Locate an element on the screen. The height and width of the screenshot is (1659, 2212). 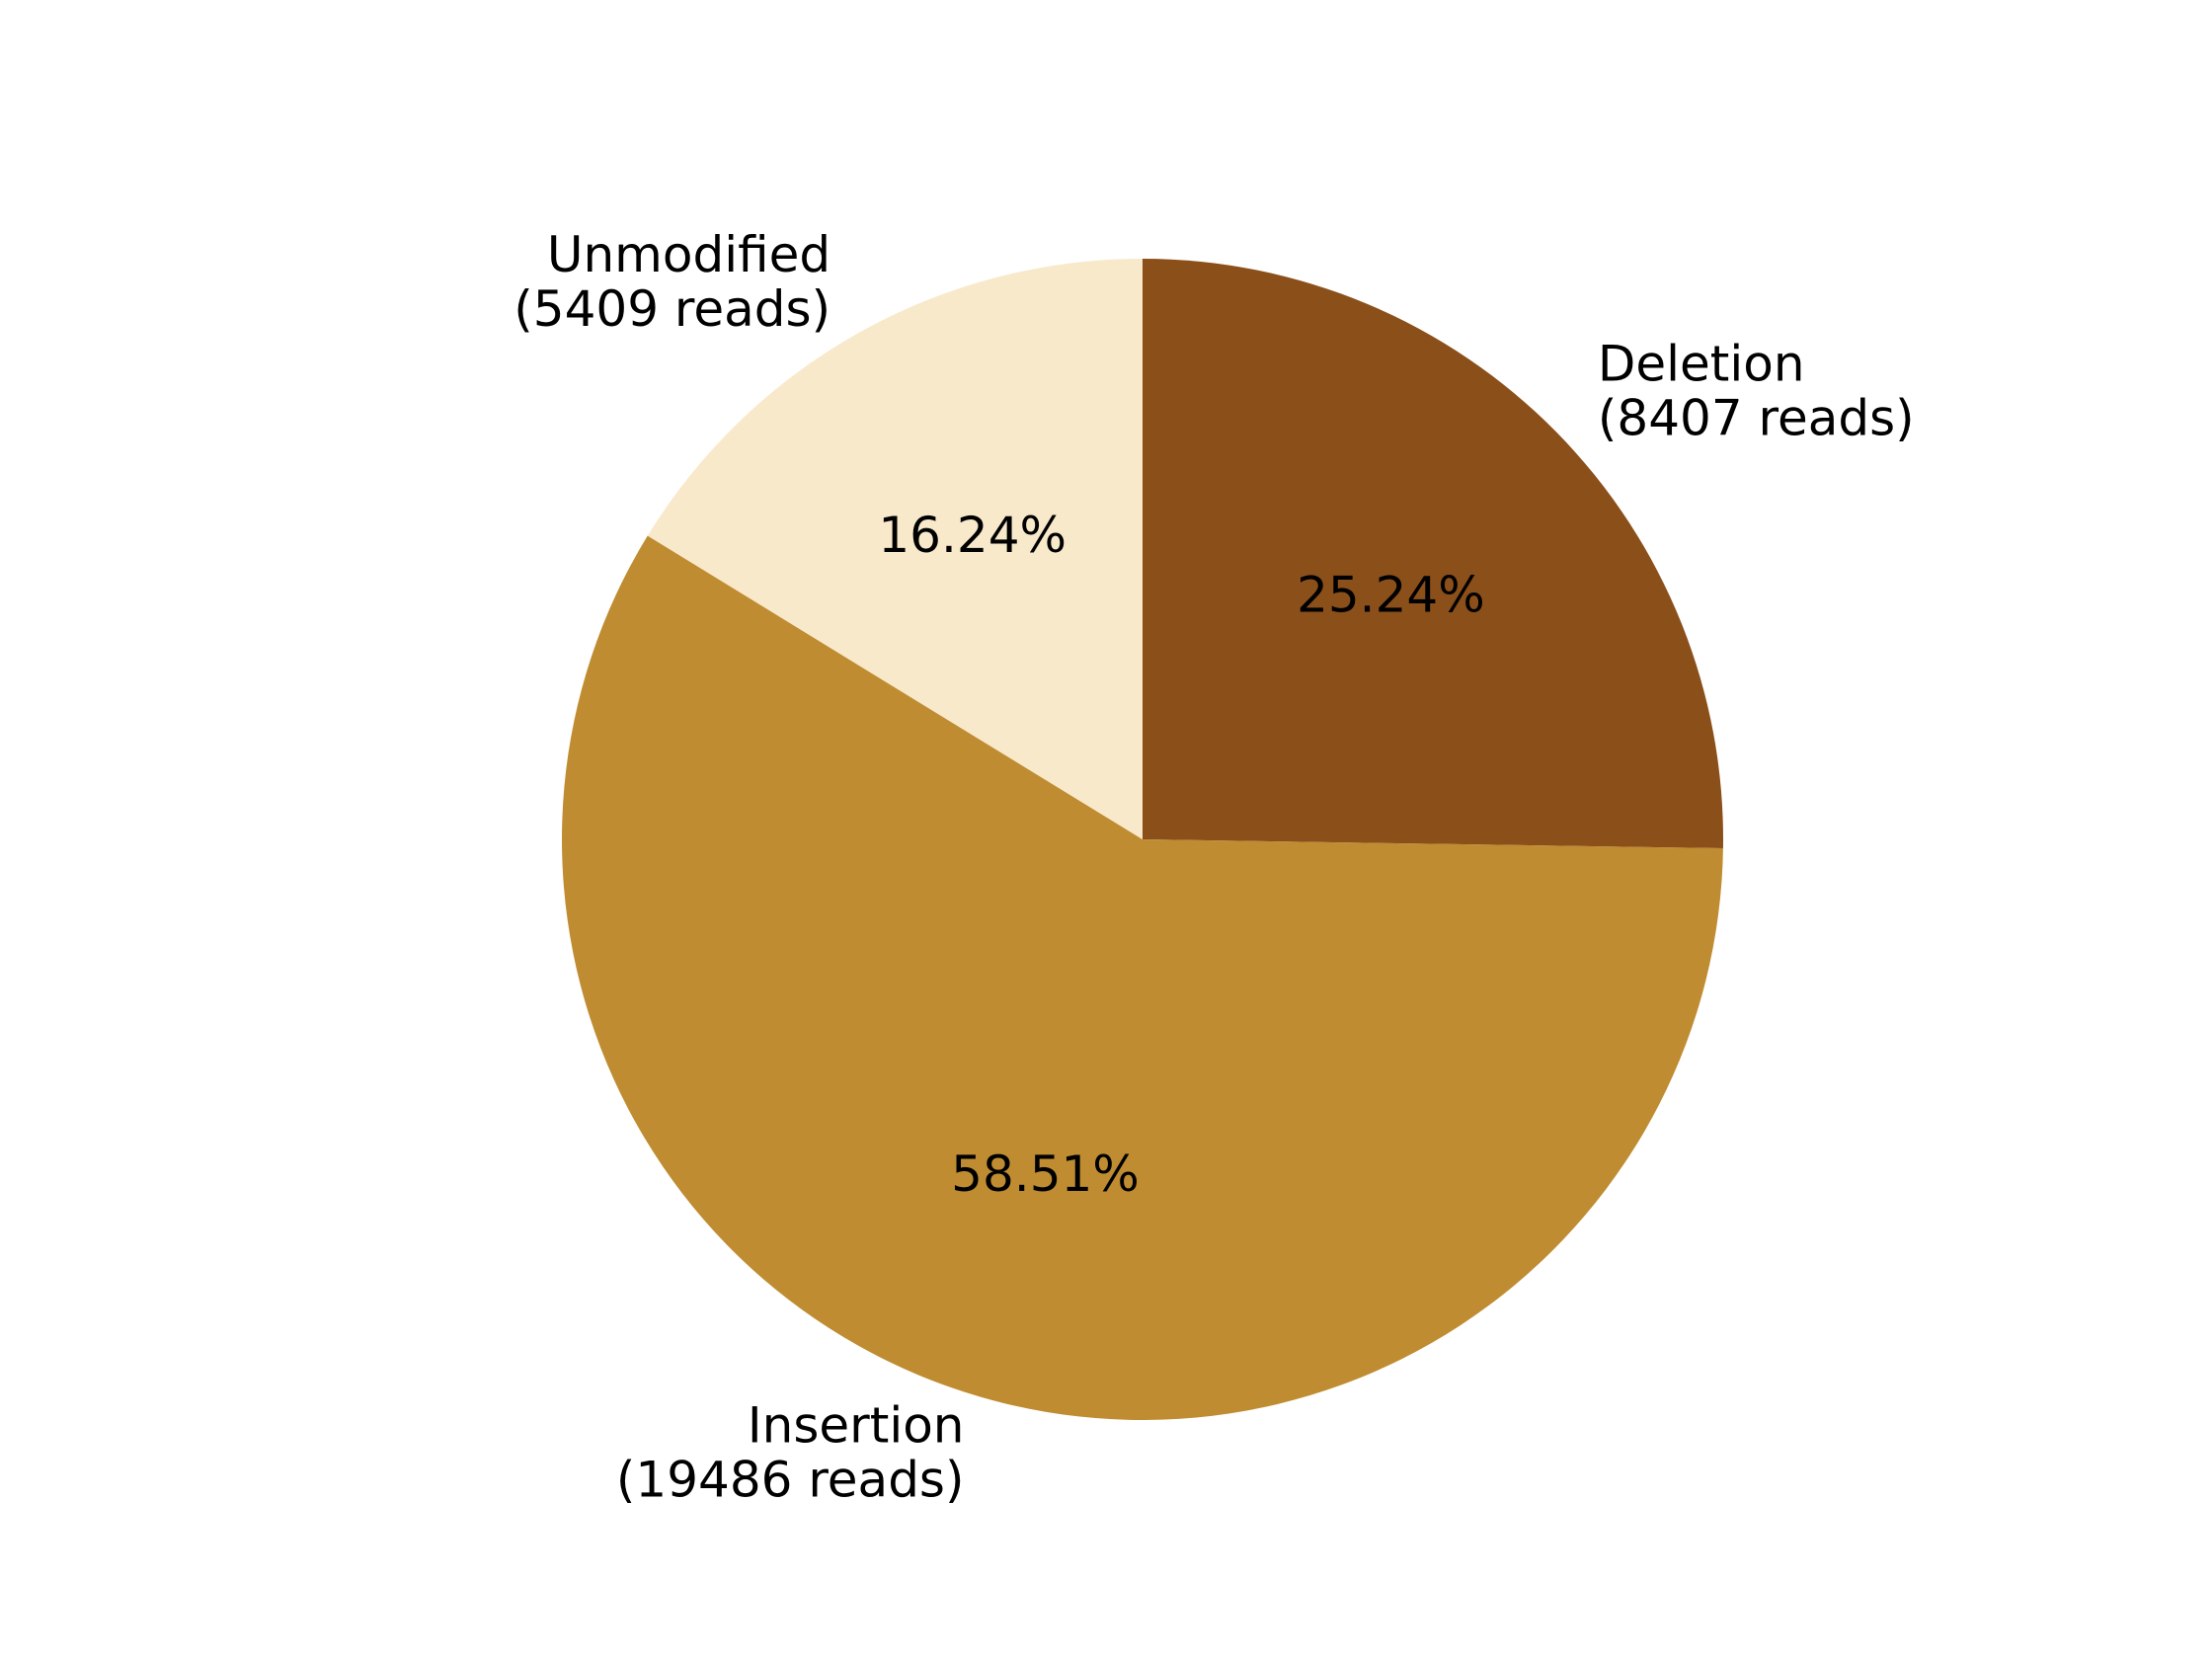
percent-label-insertion: 58.51% is located at coordinates (1045, 1174).